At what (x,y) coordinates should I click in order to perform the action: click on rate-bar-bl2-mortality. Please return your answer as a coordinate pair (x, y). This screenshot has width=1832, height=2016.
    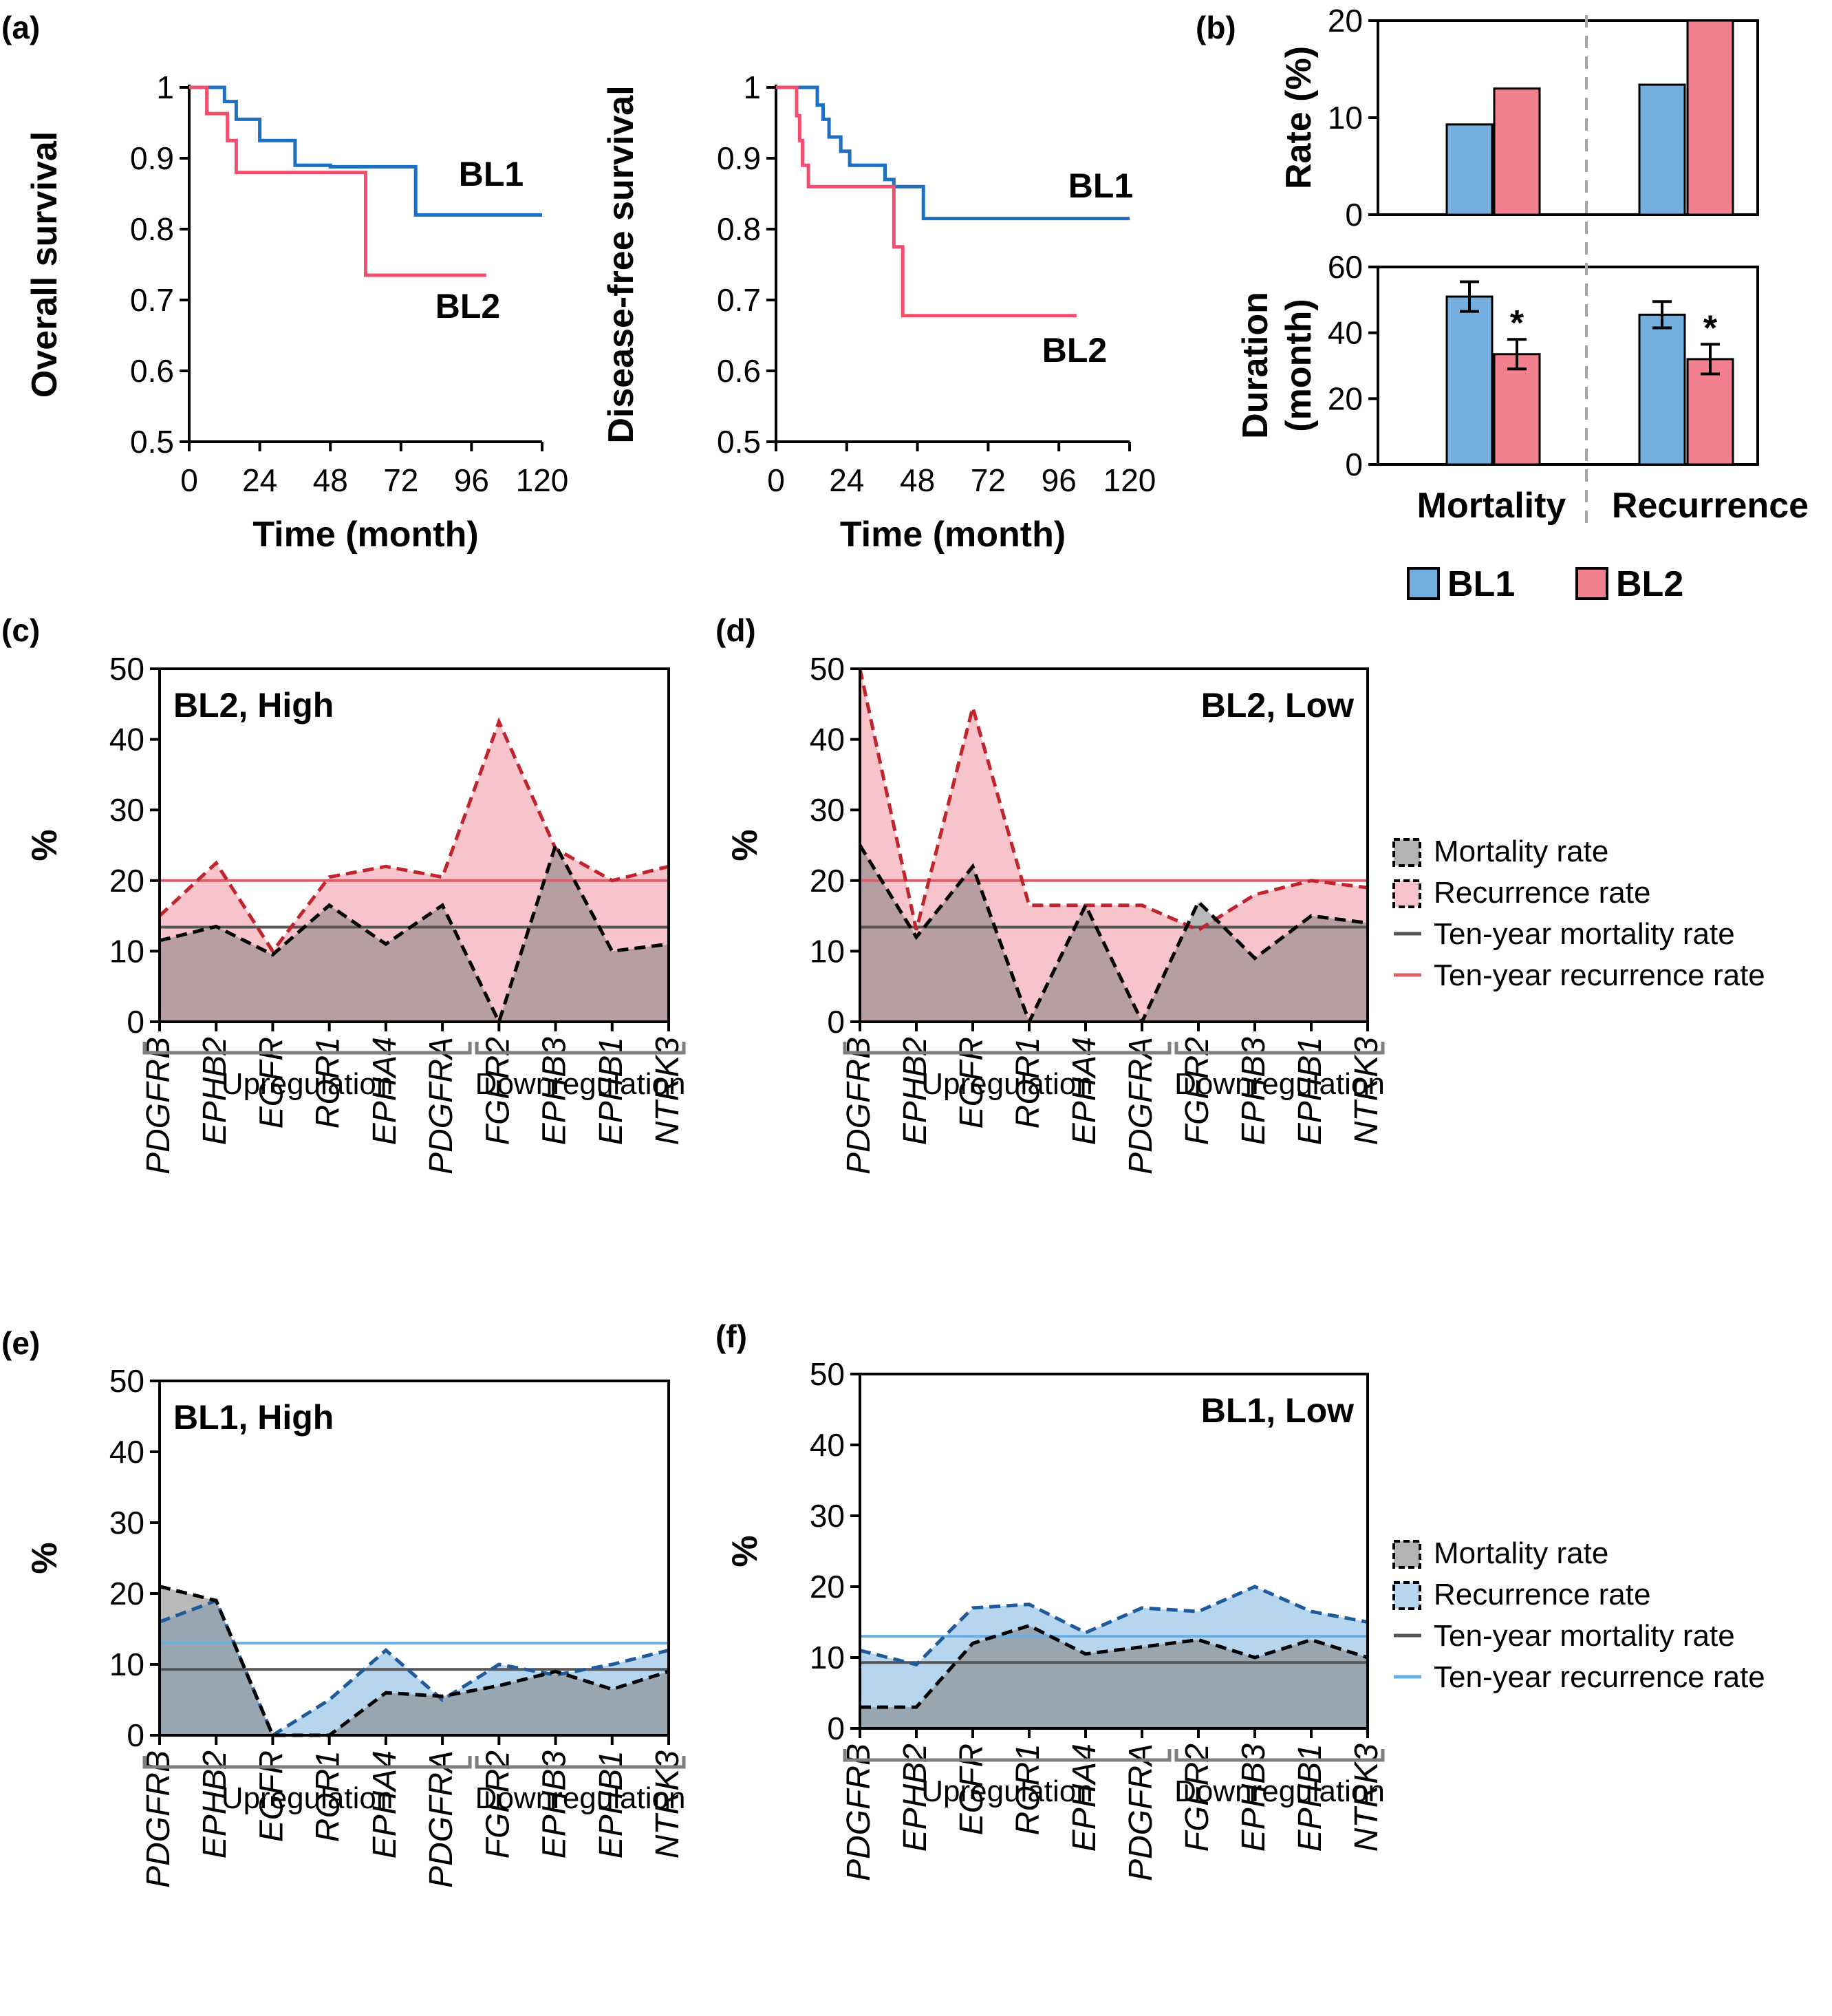
    Looking at the image, I should click on (1517, 151).